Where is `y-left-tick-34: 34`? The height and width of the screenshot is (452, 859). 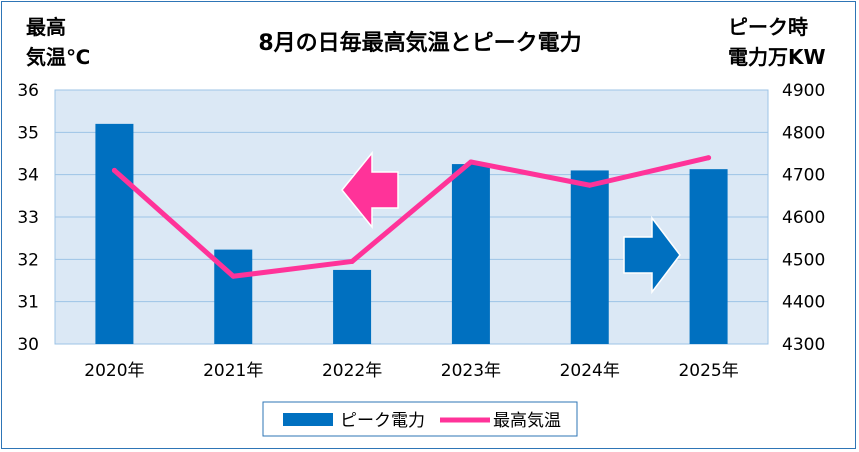
y-left-tick-34: 34 is located at coordinates (28, 176).